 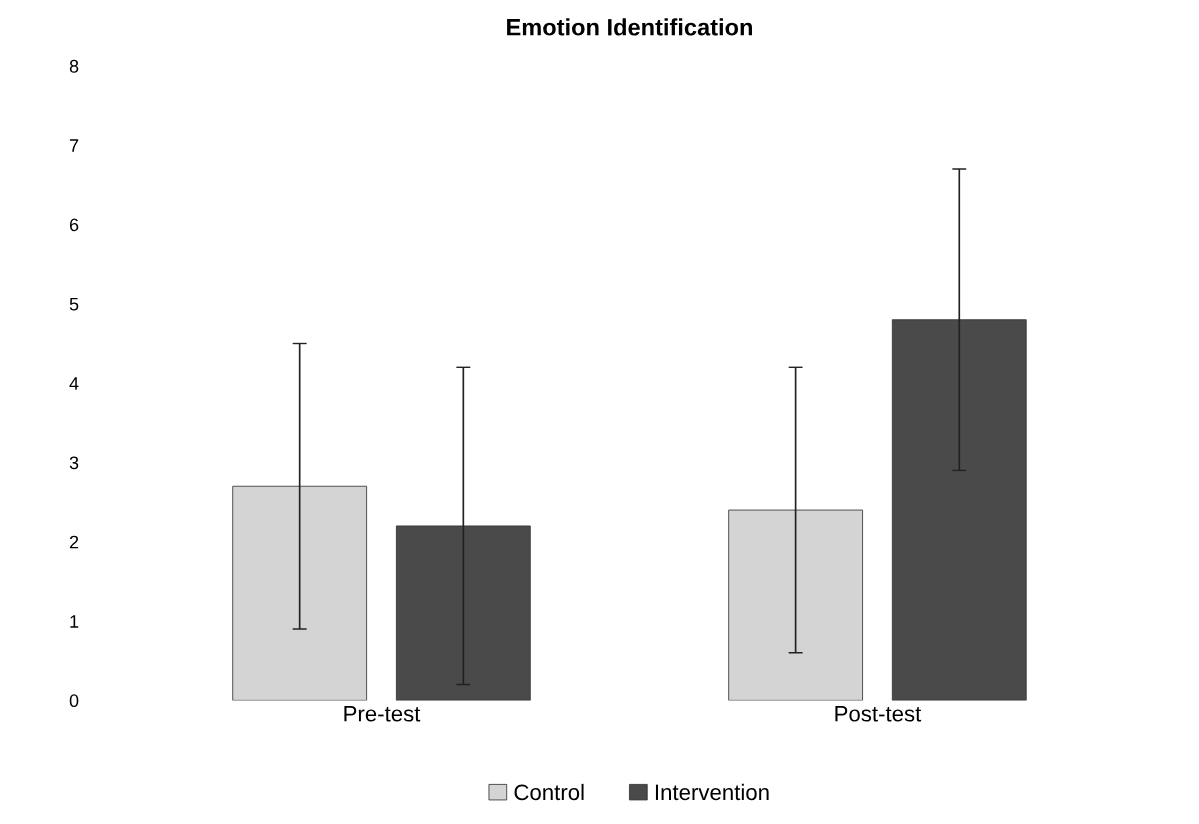 What do you see at coordinates (74, 542) in the screenshot?
I see `y-tick-label: 2` at bounding box center [74, 542].